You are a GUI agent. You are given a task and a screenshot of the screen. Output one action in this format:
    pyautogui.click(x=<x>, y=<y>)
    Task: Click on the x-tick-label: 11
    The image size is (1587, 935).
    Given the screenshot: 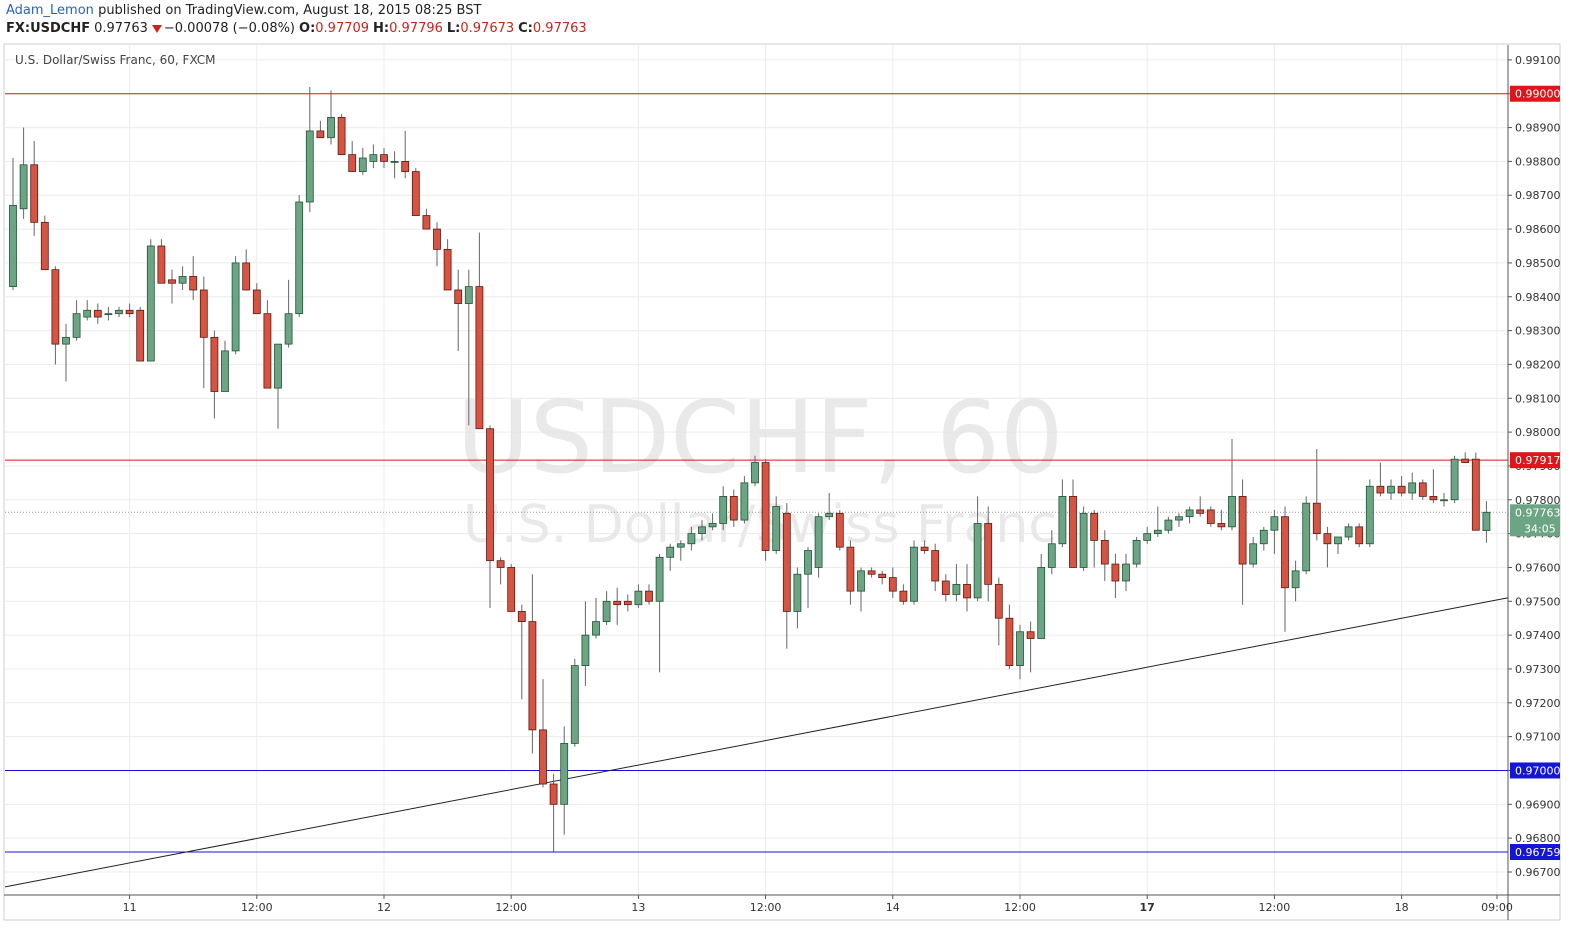 What is the action you would take?
    pyautogui.click(x=130, y=907)
    